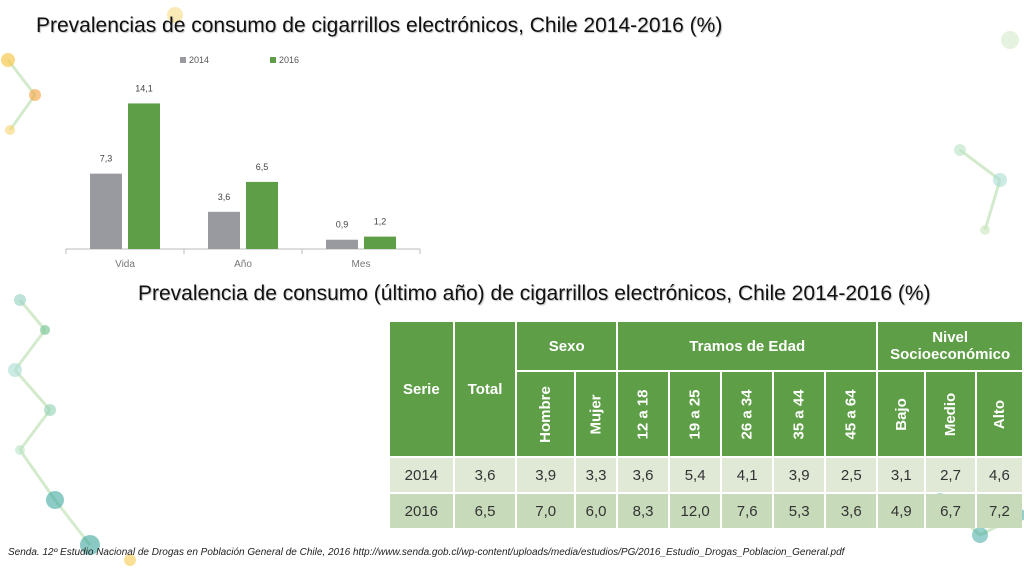 This screenshot has height=576, width=1024. Describe the element at coordinates (851, 414) in the screenshot. I see `subheader-45-64: 45 a 64` at that location.